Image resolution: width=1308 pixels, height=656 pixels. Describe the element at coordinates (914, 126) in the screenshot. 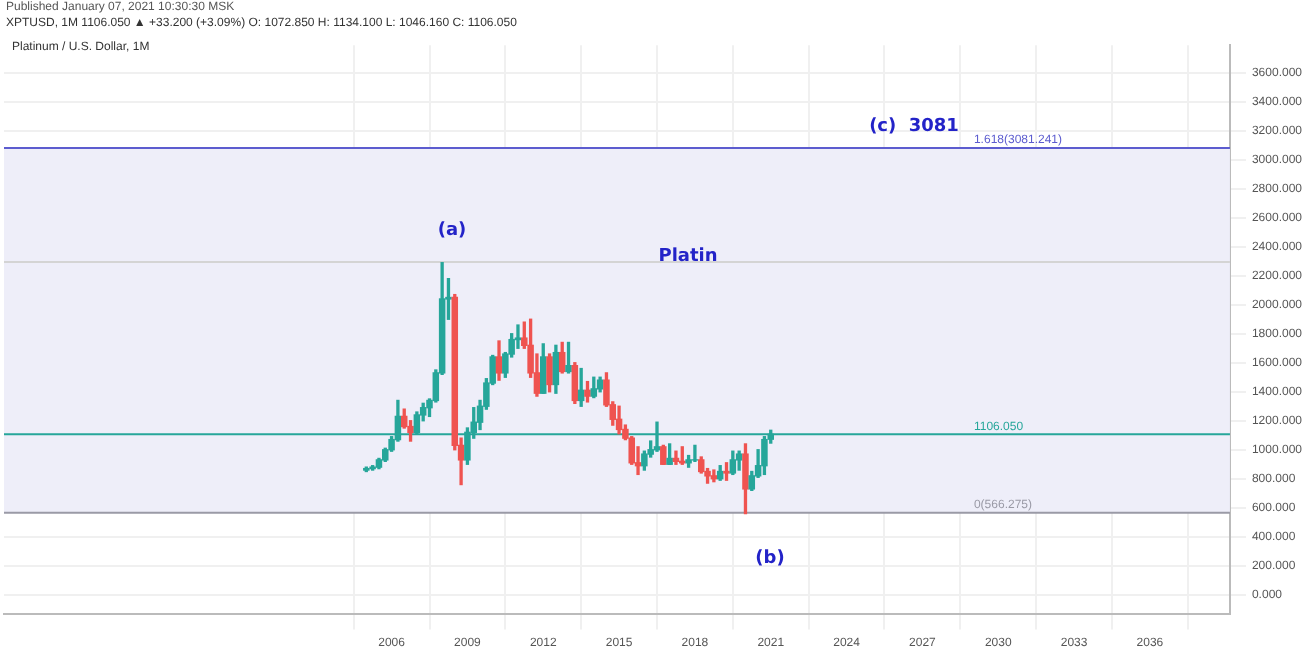

I see `annotation: (c) 3081` at that location.